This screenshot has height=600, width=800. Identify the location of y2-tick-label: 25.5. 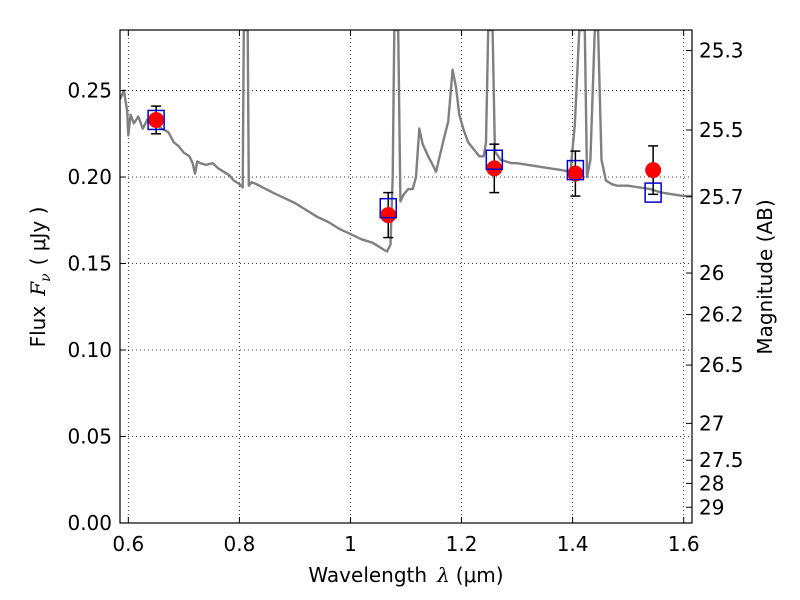
(721, 130).